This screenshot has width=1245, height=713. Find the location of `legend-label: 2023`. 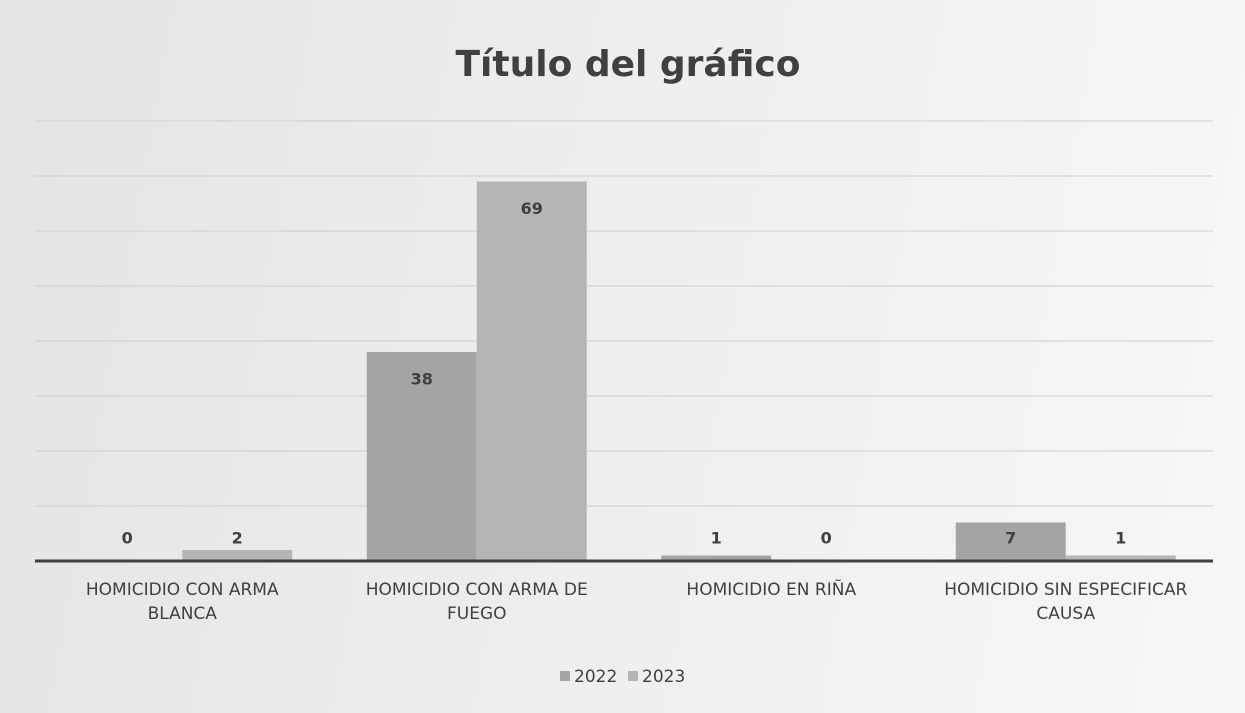

legend-label: 2023 is located at coordinates (663, 677).